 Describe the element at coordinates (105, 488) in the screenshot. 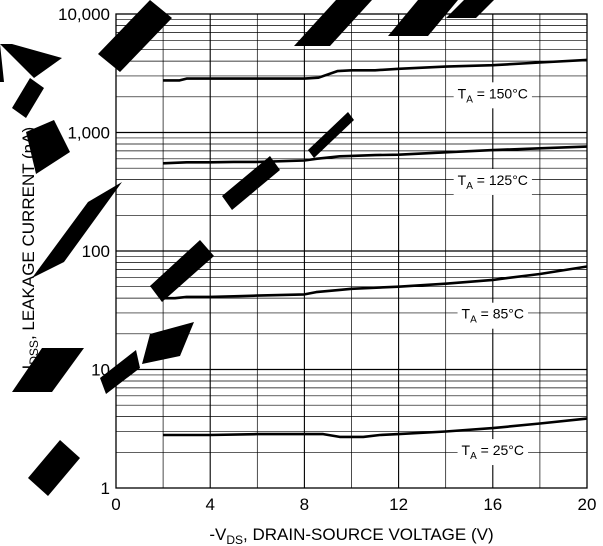

I see `y-tick-label: 1` at that location.